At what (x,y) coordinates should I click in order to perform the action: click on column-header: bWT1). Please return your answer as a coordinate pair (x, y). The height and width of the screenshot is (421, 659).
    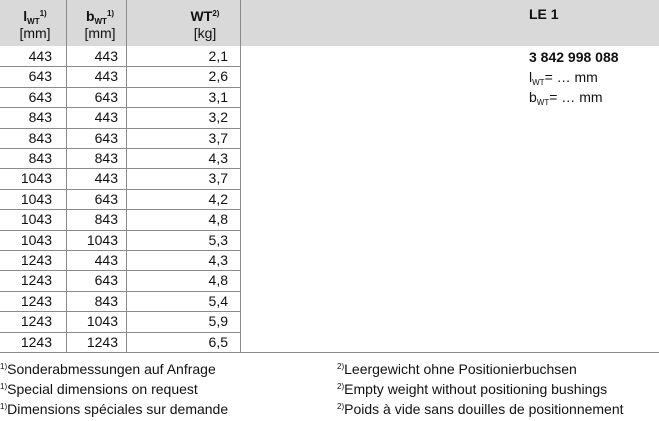
    Looking at the image, I should click on (100, 18).